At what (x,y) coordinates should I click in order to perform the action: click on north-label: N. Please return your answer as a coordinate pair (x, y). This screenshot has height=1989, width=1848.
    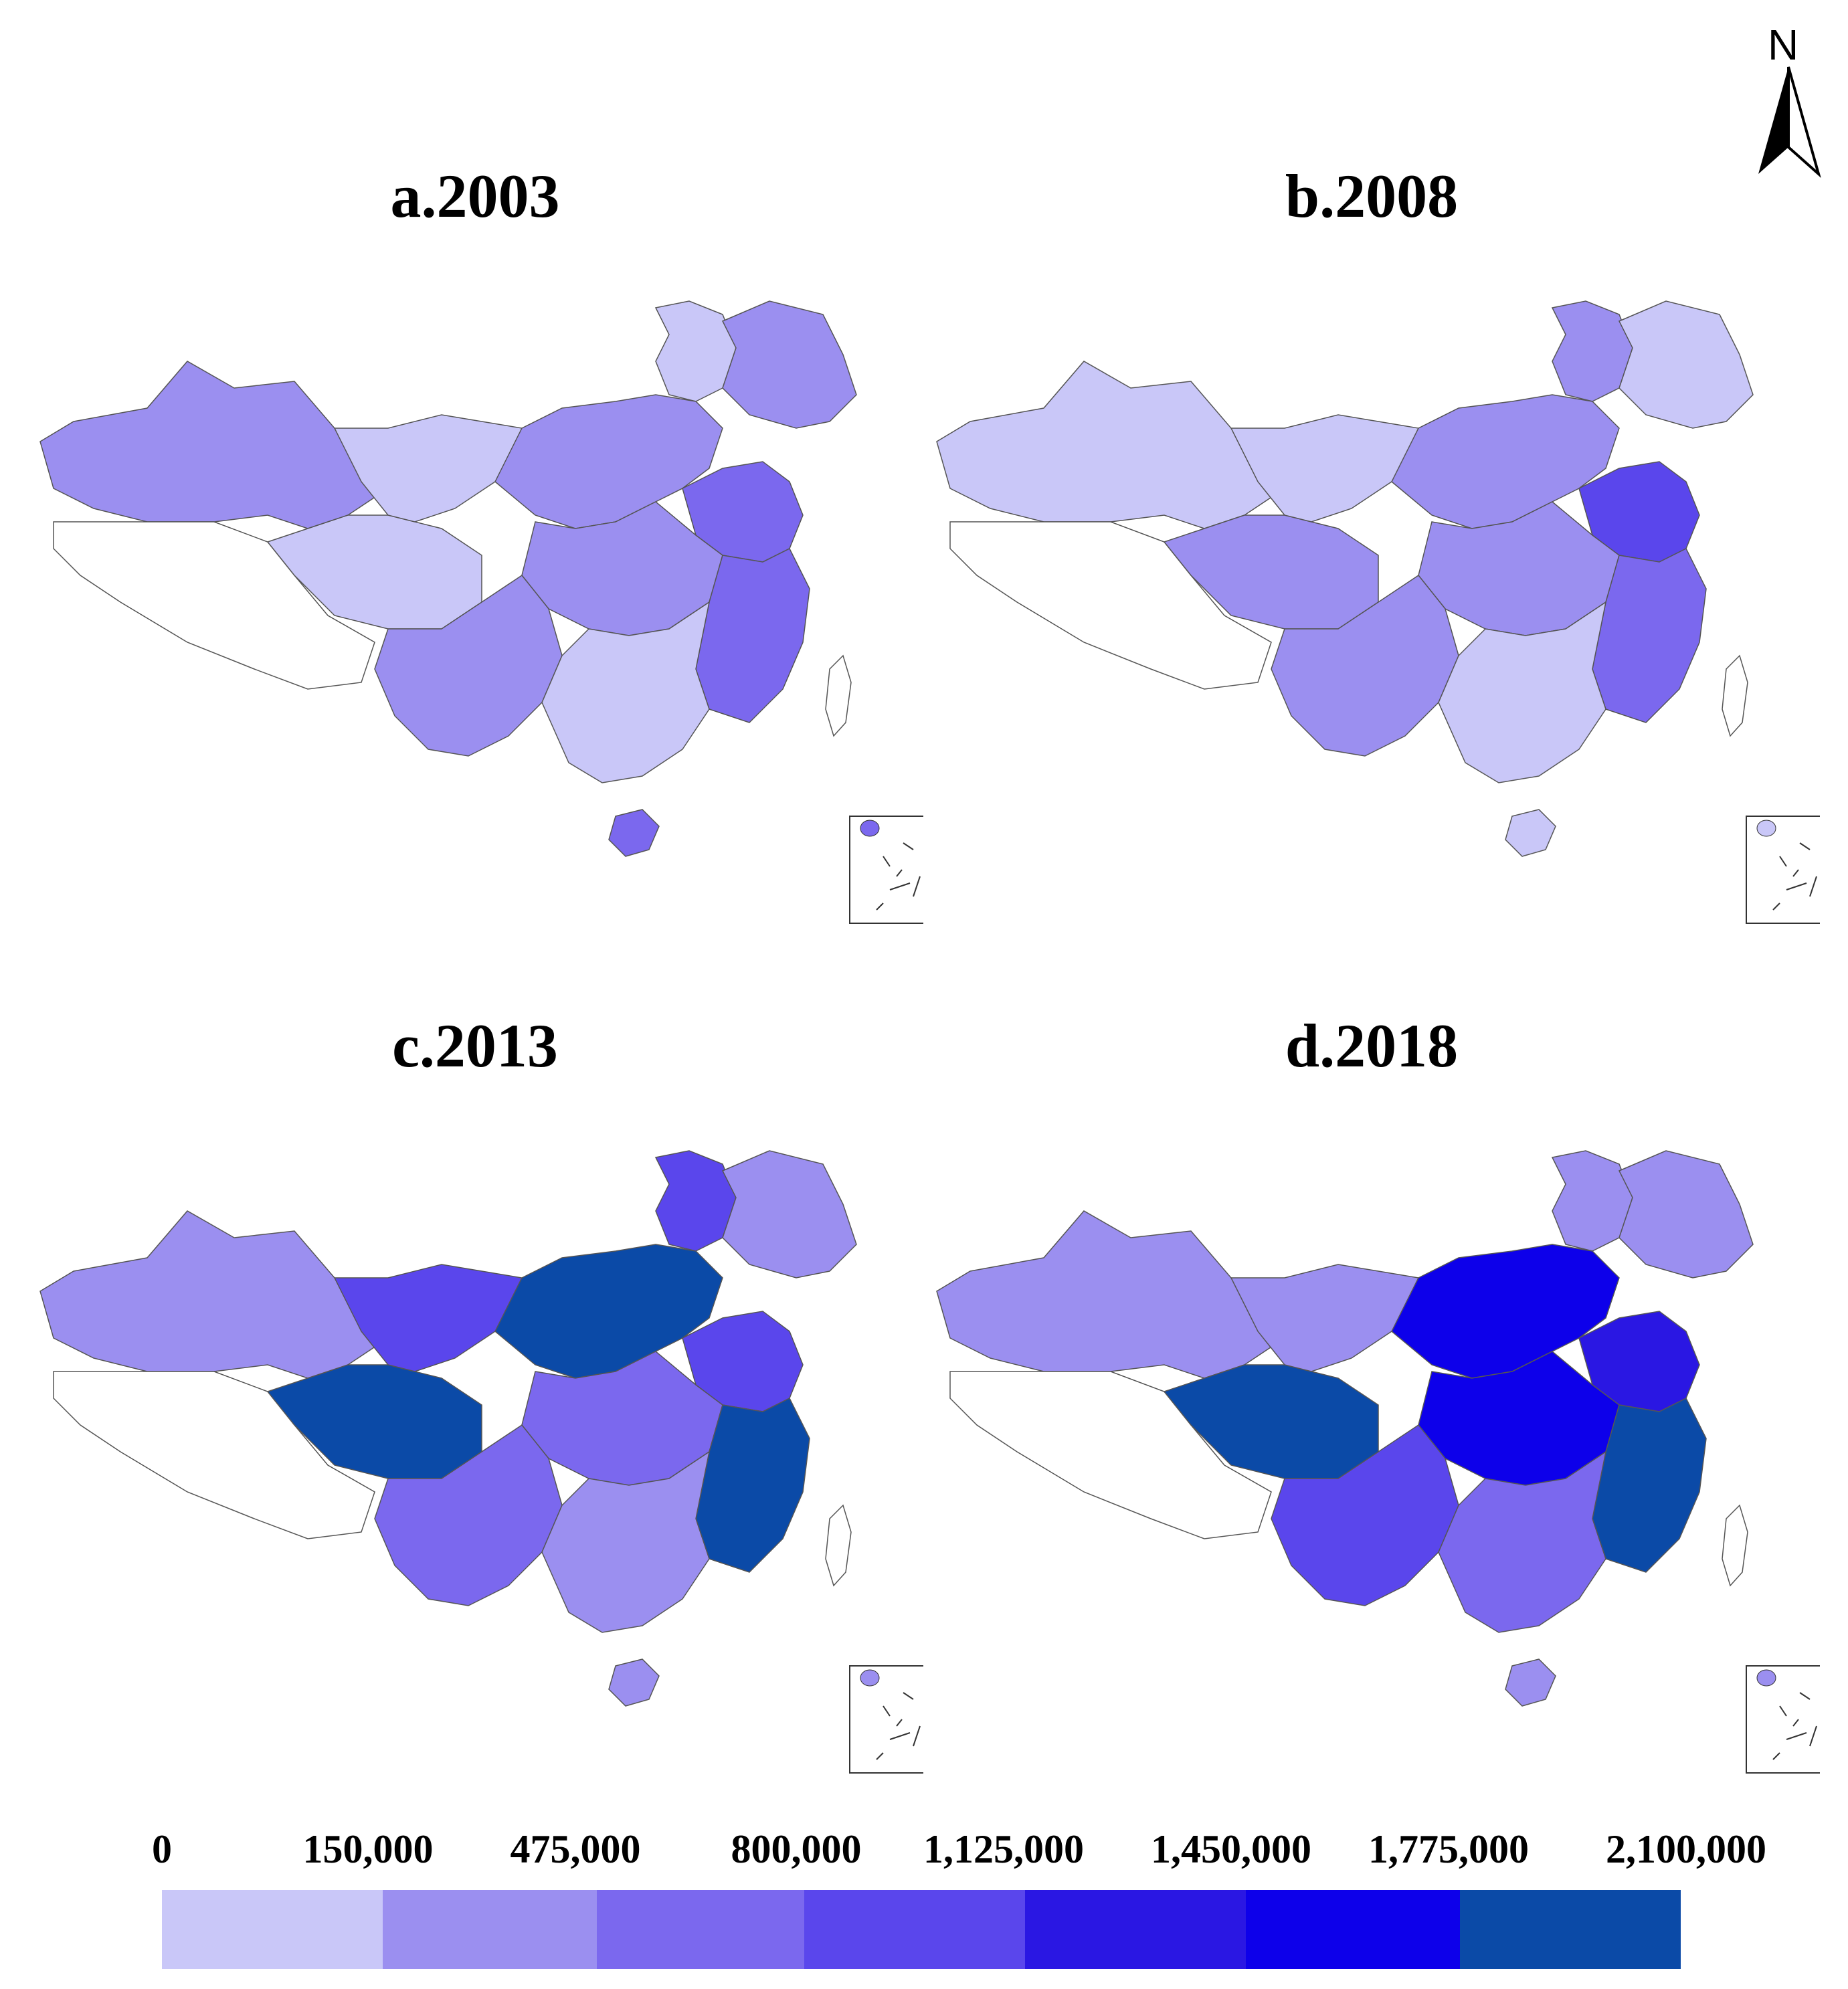
    Looking at the image, I should click on (1784, 45).